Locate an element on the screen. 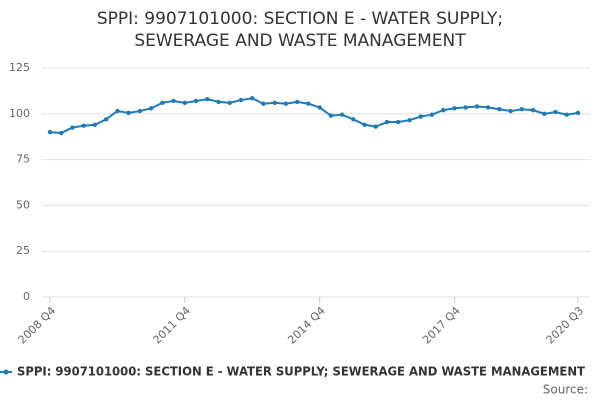 This screenshot has height=400, width=600. x-tick-label: 2017 Q4 is located at coordinates (441, 325).